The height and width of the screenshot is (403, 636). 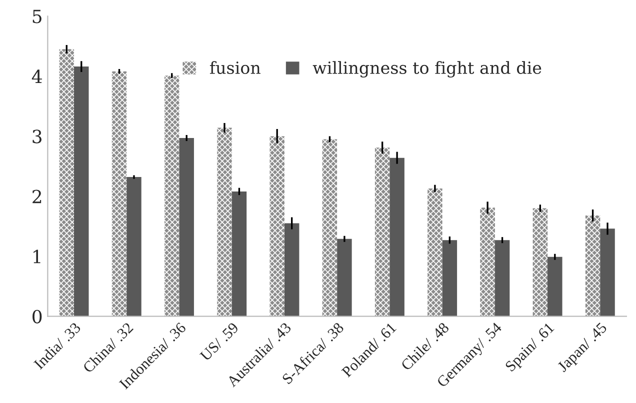 I want to click on y-tick-label: 3, so click(x=37, y=137).